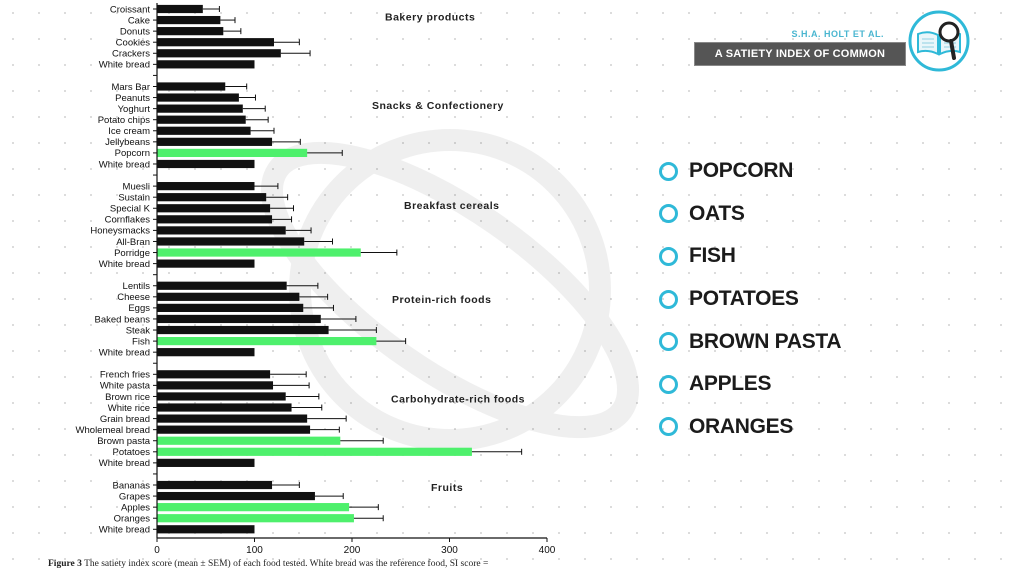 This screenshot has height=573, width=1024. Describe the element at coordinates (744, 299) in the screenshot. I see `food-list-label: POTATOES` at that location.